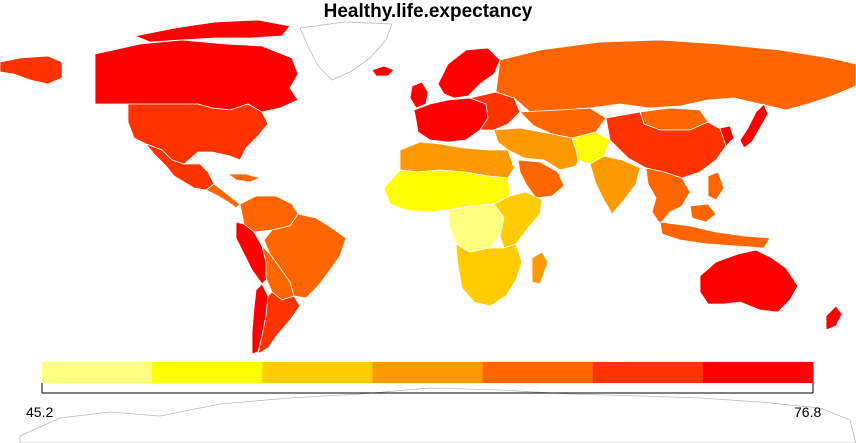 The image size is (856, 443). Describe the element at coordinates (40, 412) in the screenshot. I see `legend-min-label: 45.2` at that location.